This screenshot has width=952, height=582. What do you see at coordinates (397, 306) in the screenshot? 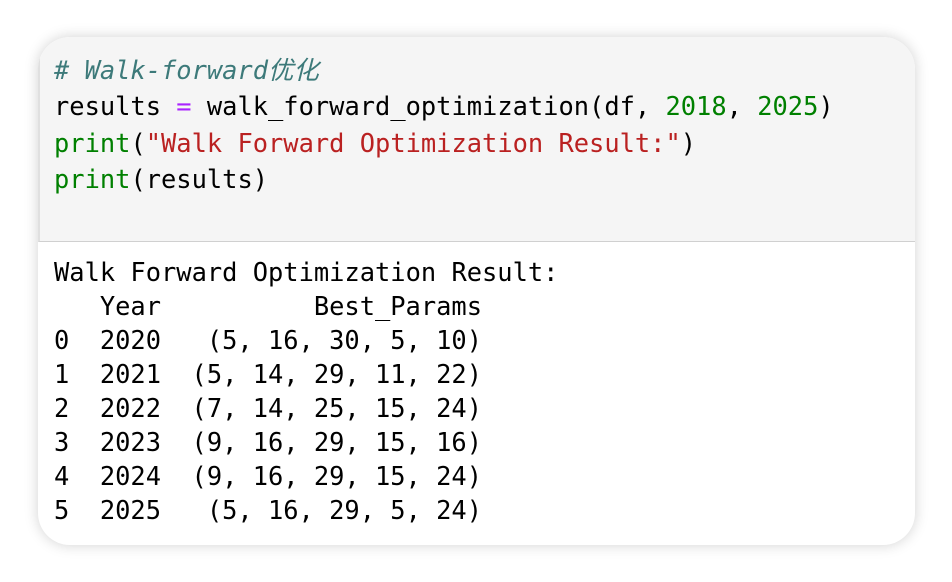
I see `column-header: Best_Params` at bounding box center [397, 306].